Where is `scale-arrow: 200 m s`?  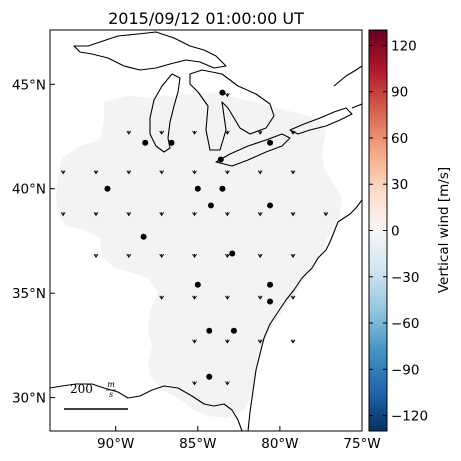 scale-arrow: 200 m s is located at coordinates (96, 395).